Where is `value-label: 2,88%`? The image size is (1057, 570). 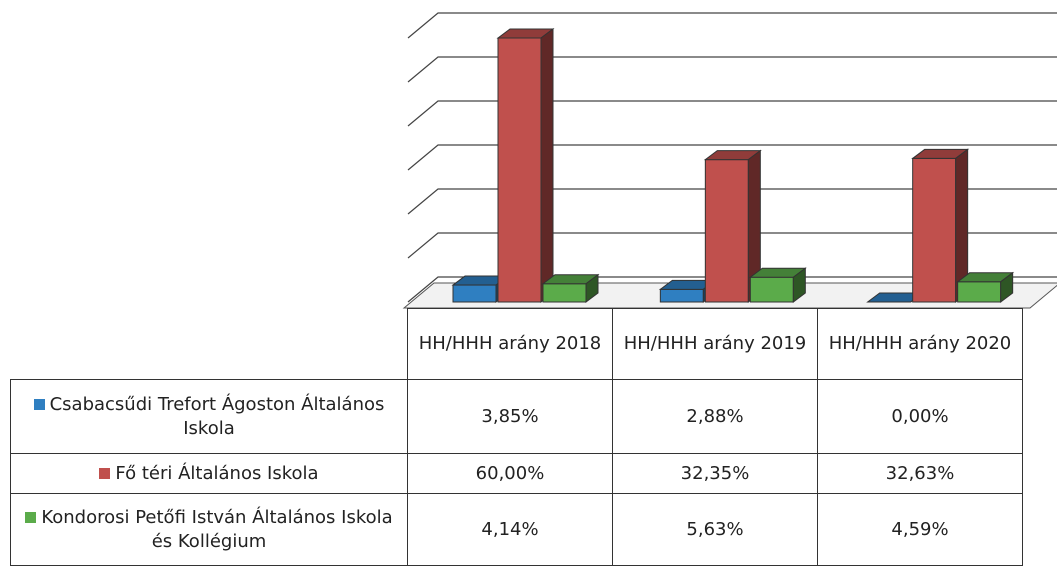
value-label: 2,88% is located at coordinates (715, 416).